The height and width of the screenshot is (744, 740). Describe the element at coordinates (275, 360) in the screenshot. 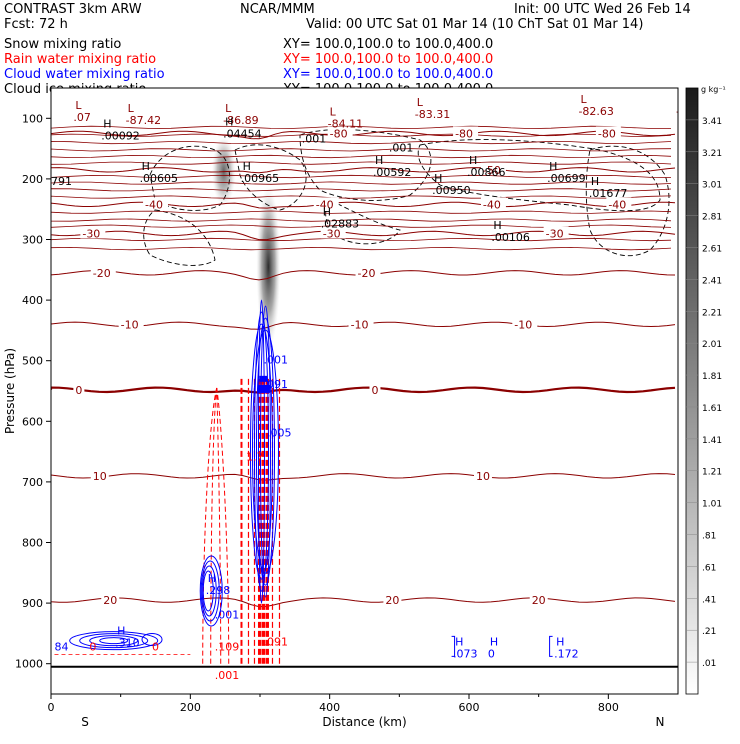

I see `contour-value-3: .001` at that location.